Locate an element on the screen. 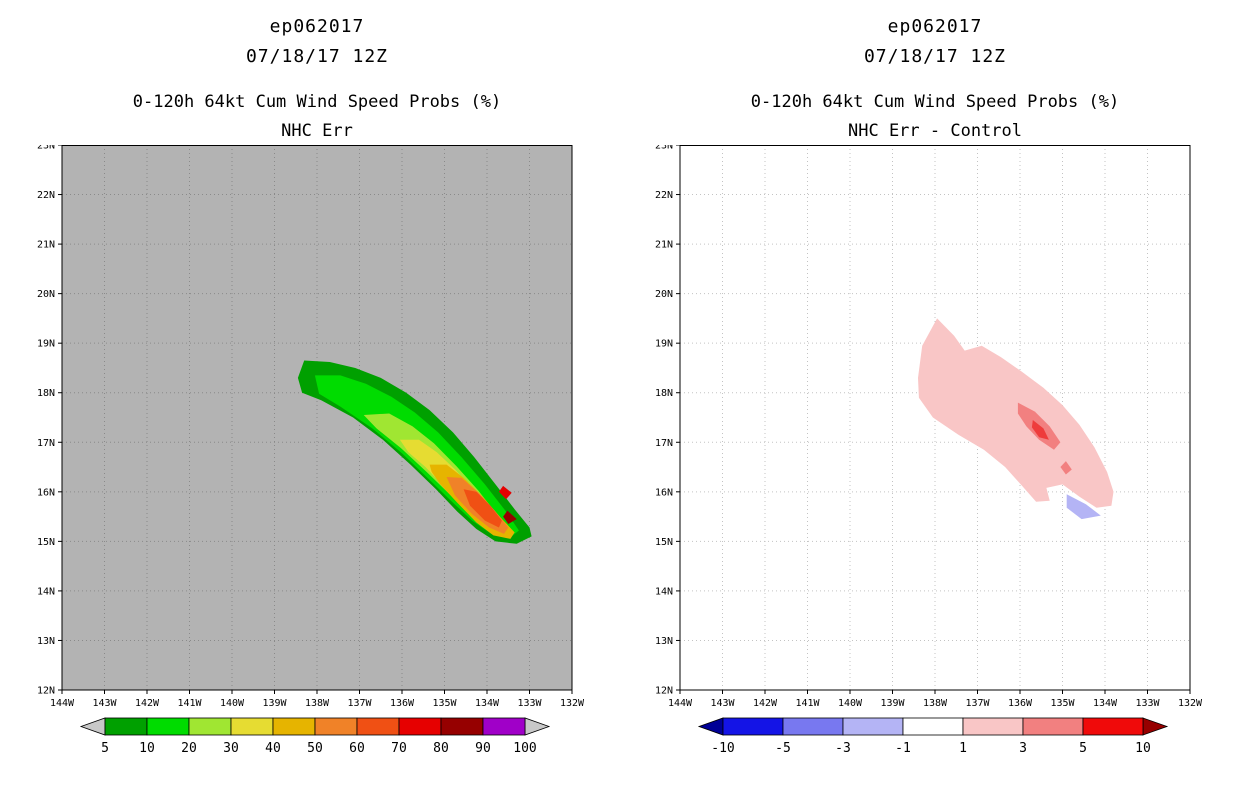 This screenshot has width=1236, height=800. svg-text: -10 is located at coordinates (722, 748).